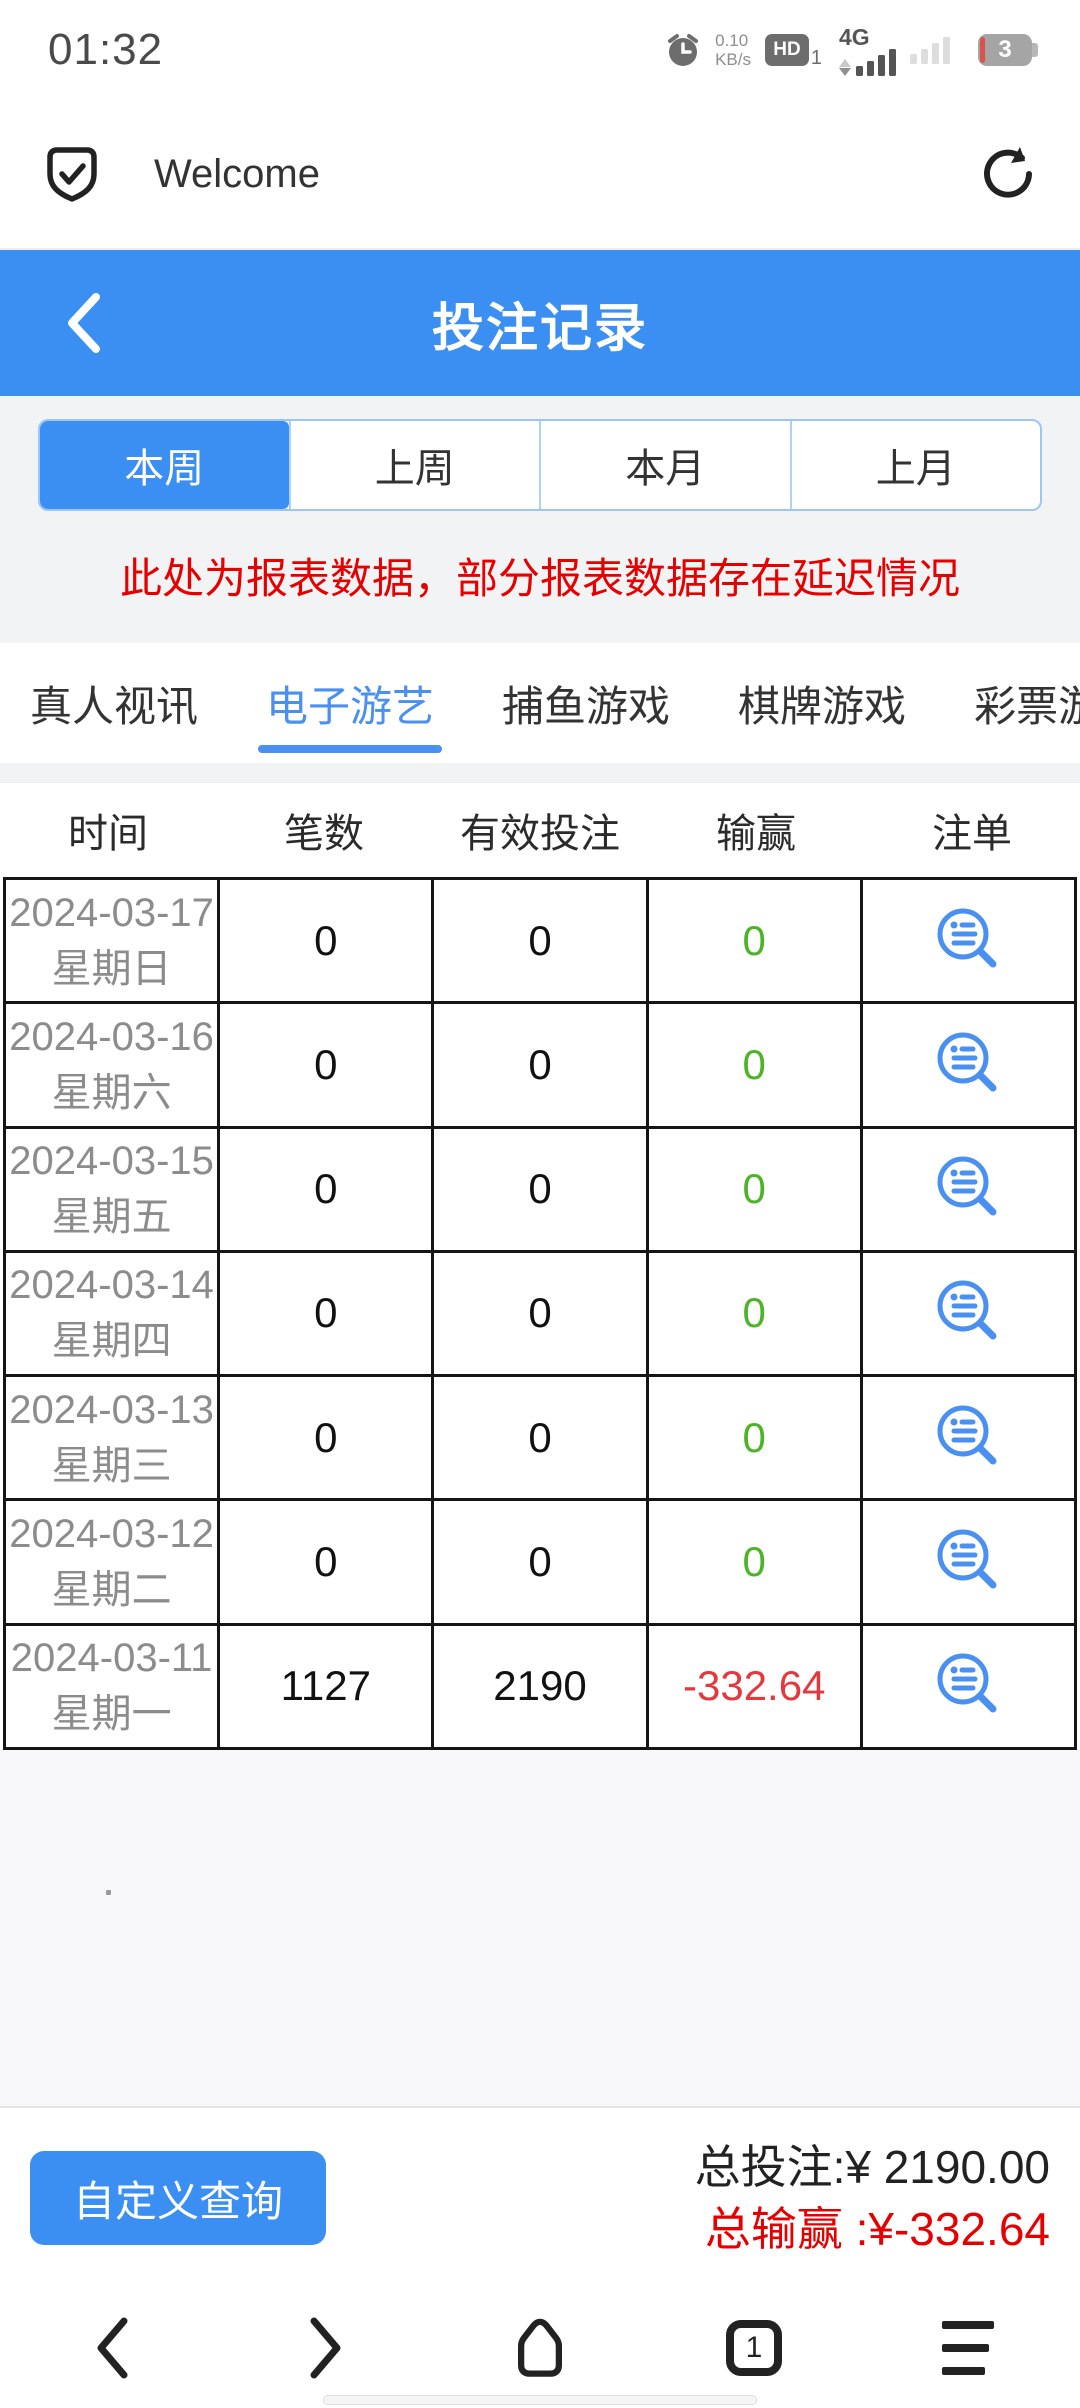 This screenshot has height=2408, width=1080. Describe the element at coordinates (877, 2229) in the screenshot. I see `total-winloss-amount: 总输赢 :¥-332.64` at that location.